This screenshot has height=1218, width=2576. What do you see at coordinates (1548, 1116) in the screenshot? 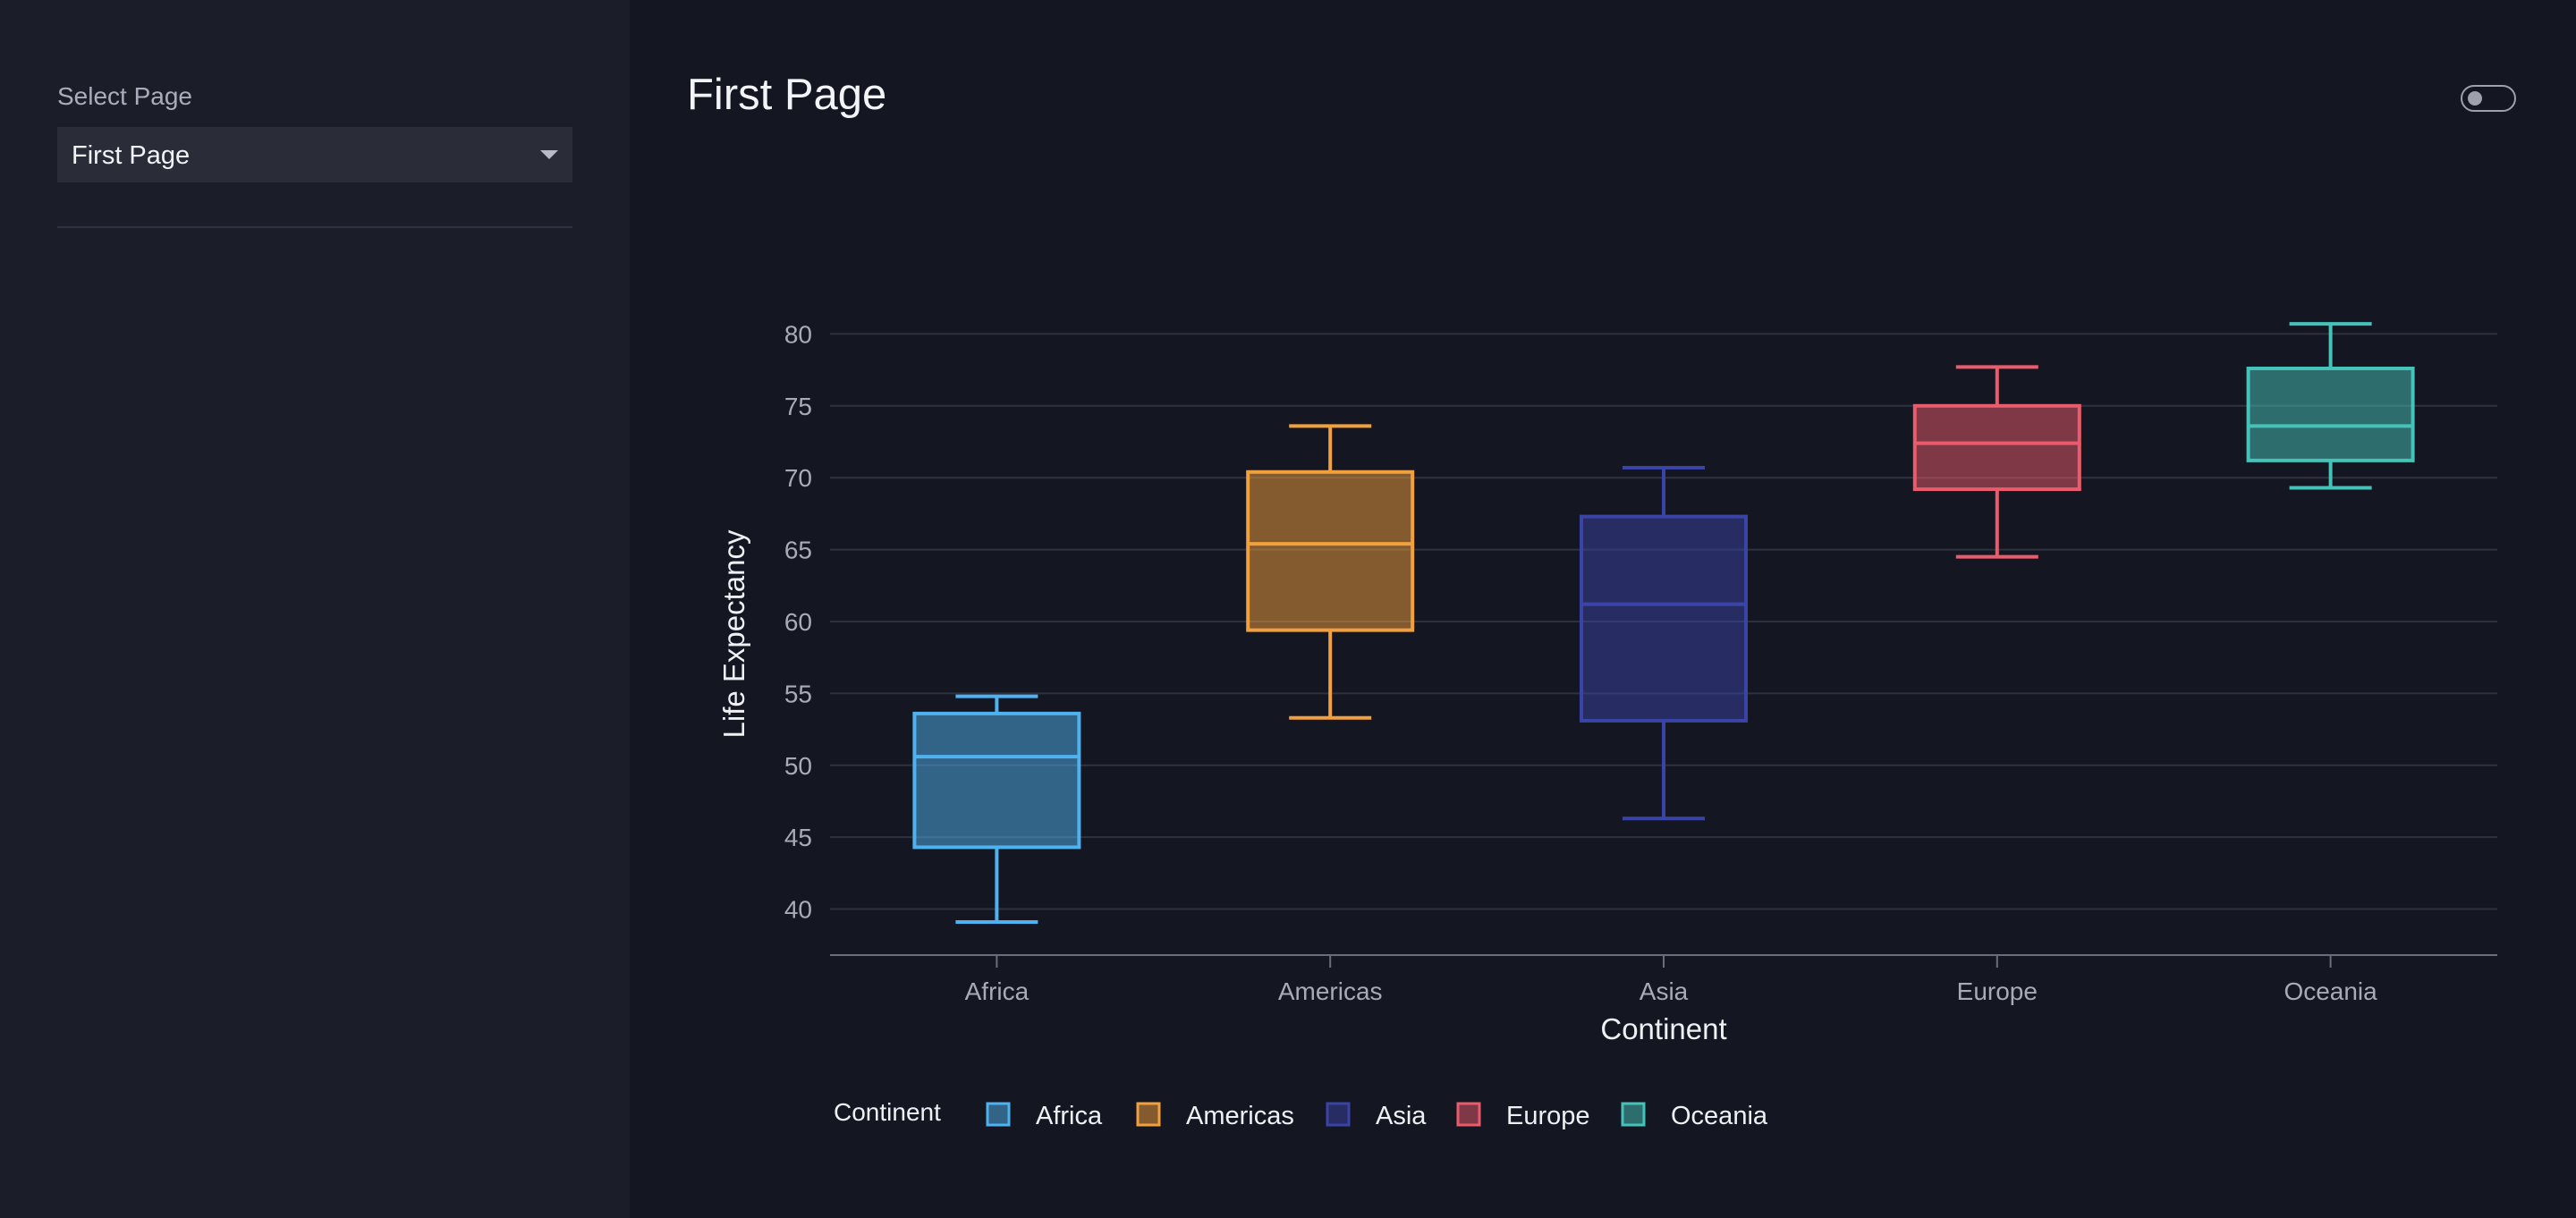
I see `legend-label: Europe` at bounding box center [1548, 1116].